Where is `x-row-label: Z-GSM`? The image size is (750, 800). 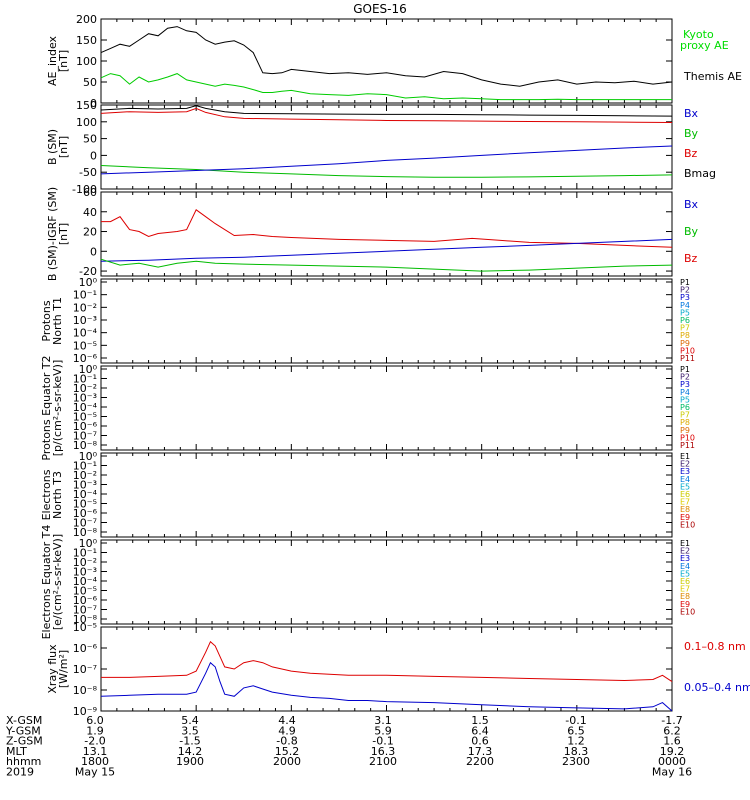 x-row-label: Z-GSM is located at coordinates (24, 741).